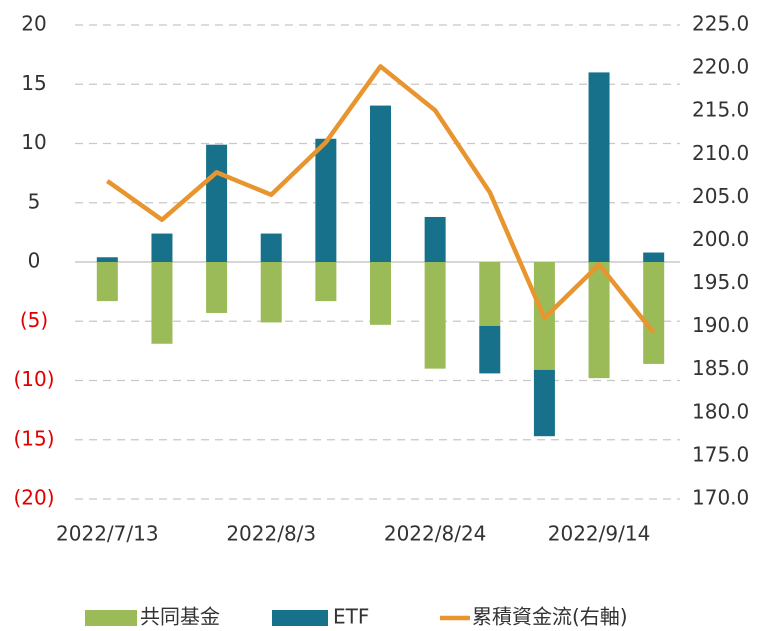  Describe the element at coordinates (720, 411) in the screenshot. I see `y2-tick-label: 180.0` at that location.